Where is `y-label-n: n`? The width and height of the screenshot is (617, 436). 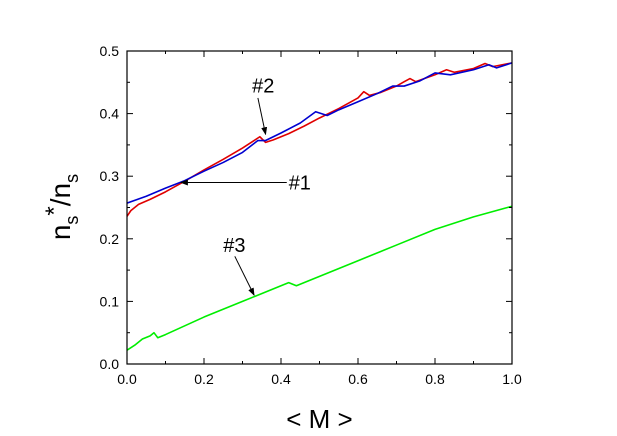
y-label-n: n is located at coordinates (60, 233).